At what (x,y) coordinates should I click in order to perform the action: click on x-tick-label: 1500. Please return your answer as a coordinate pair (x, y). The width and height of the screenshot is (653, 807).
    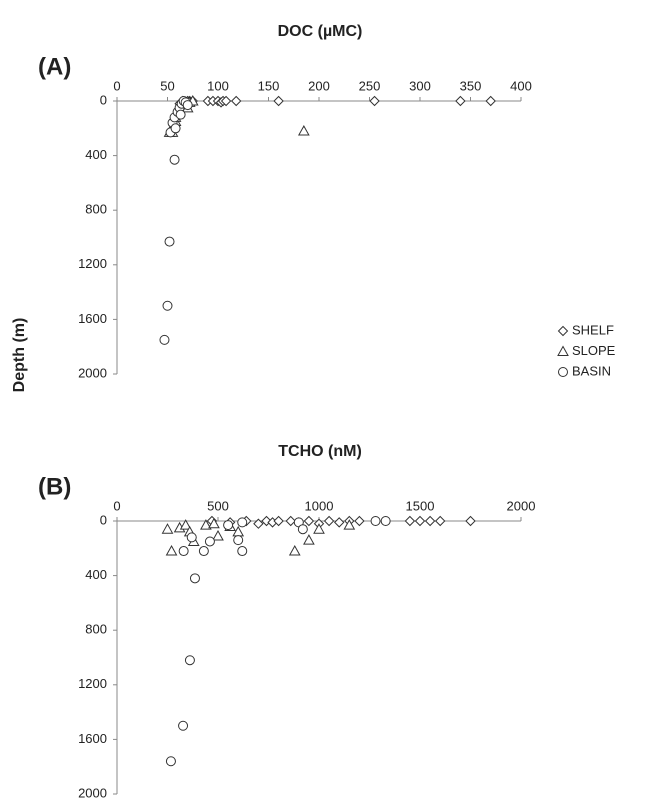
    Looking at the image, I should click on (420, 505).